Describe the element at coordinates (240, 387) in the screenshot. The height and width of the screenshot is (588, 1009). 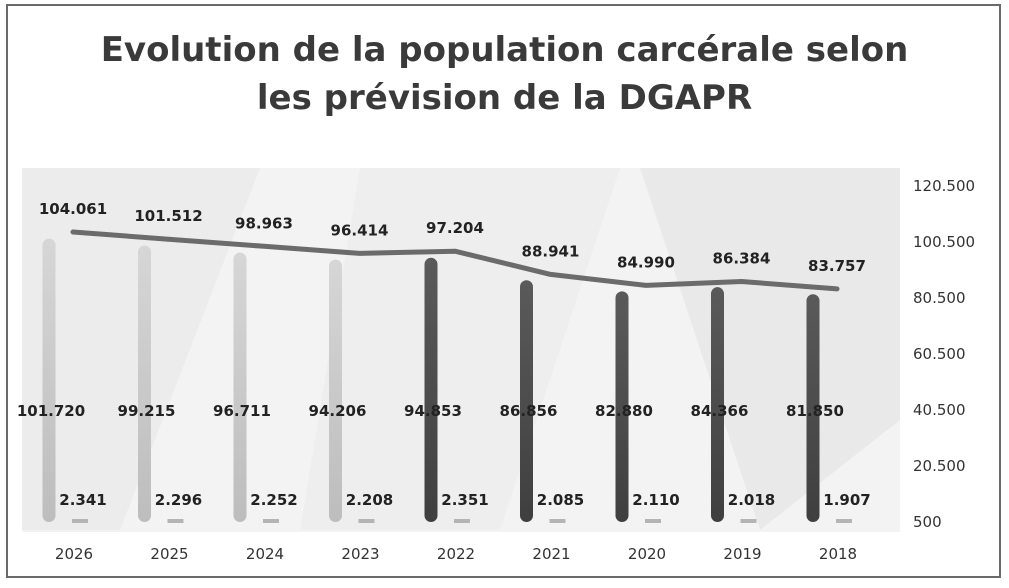
I see `bar-men-2024` at that location.